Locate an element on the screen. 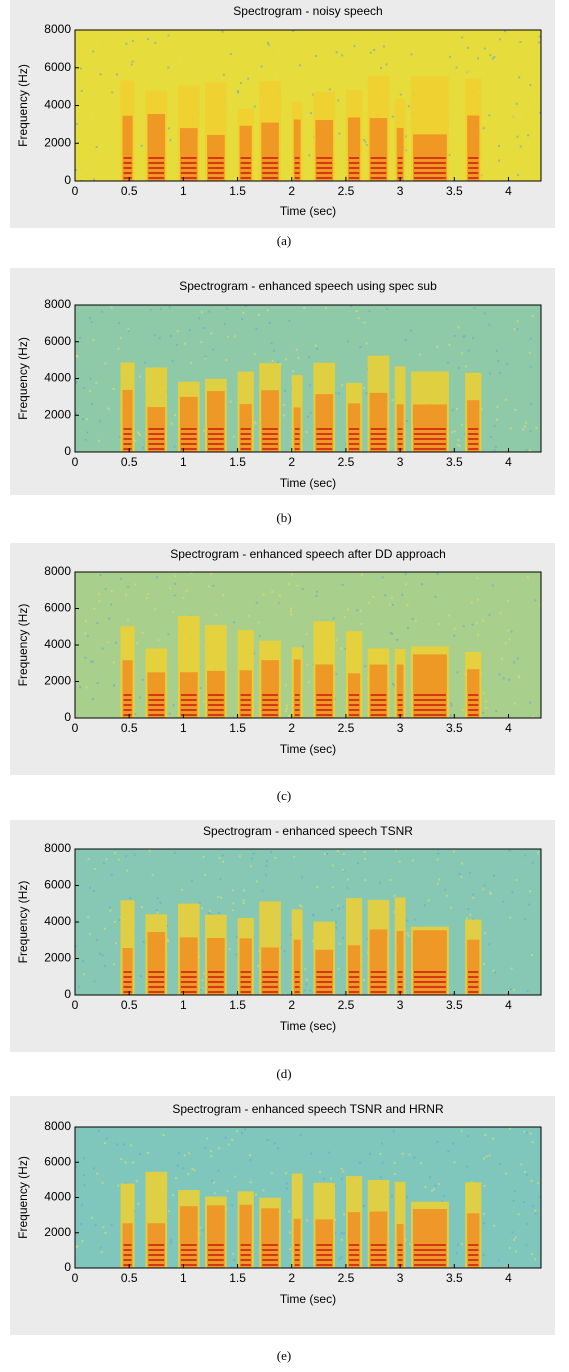 The image size is (569, 1372). y-tick-label: 4000 is located at coordinates (57, 644).